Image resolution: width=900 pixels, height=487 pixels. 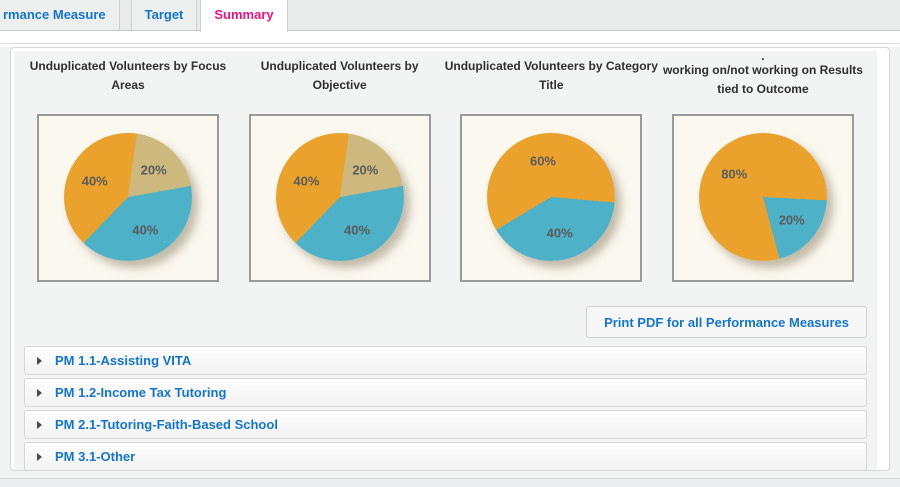 I want to click on chart-title: Unduplicated Volunteers by Objective, so click(x=340, y=82).